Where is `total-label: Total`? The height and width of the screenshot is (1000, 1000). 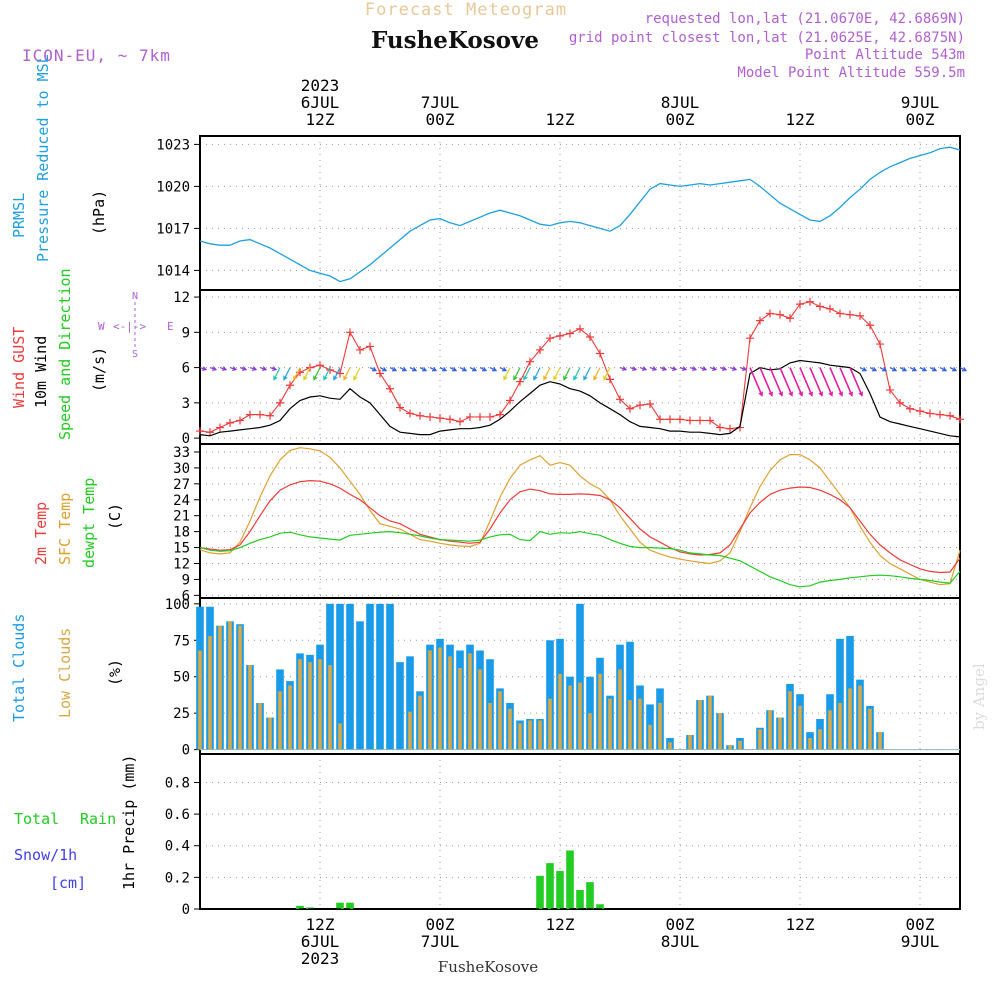
total-label: Total is located at coordinates (36, 819).